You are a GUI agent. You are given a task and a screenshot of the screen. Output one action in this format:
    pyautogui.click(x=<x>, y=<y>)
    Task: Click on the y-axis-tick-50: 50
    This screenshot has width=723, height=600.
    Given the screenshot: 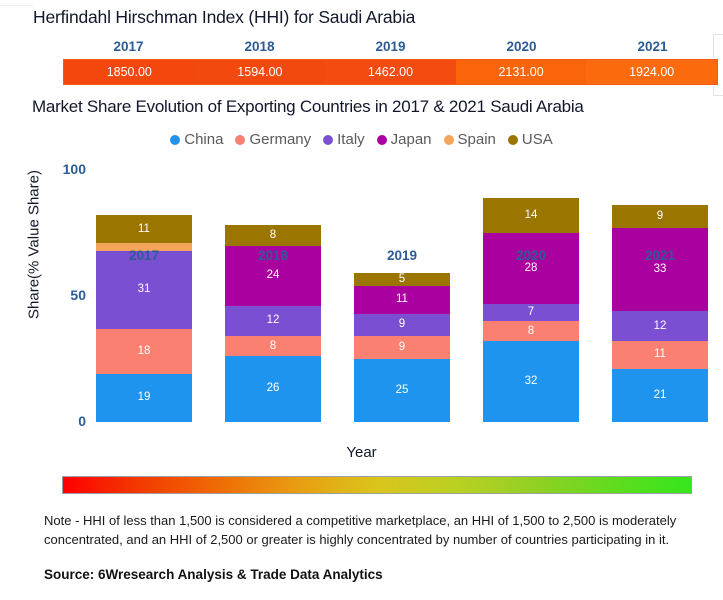 What is the action you would take?
    pyautogui.click(x=78, y=295)
    